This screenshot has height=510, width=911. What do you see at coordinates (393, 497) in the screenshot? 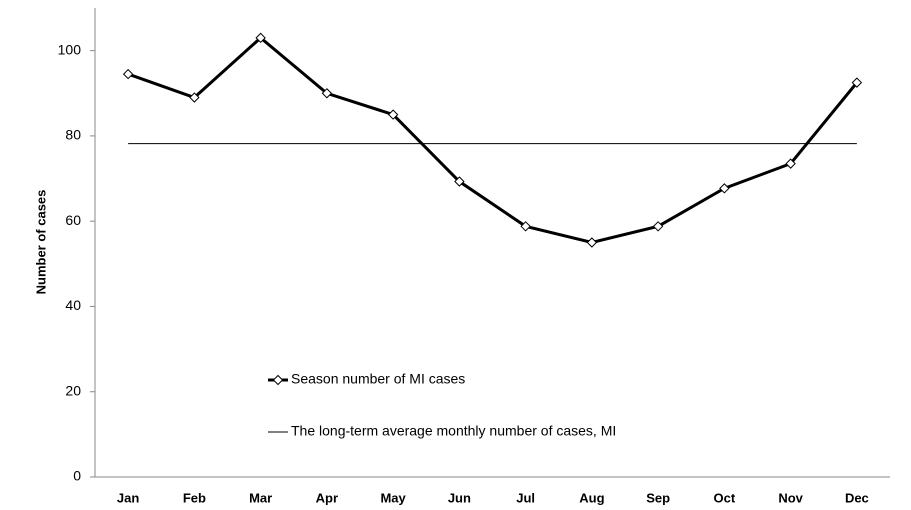
I see `x-tick-label: May` at bounding box center [393, 497].